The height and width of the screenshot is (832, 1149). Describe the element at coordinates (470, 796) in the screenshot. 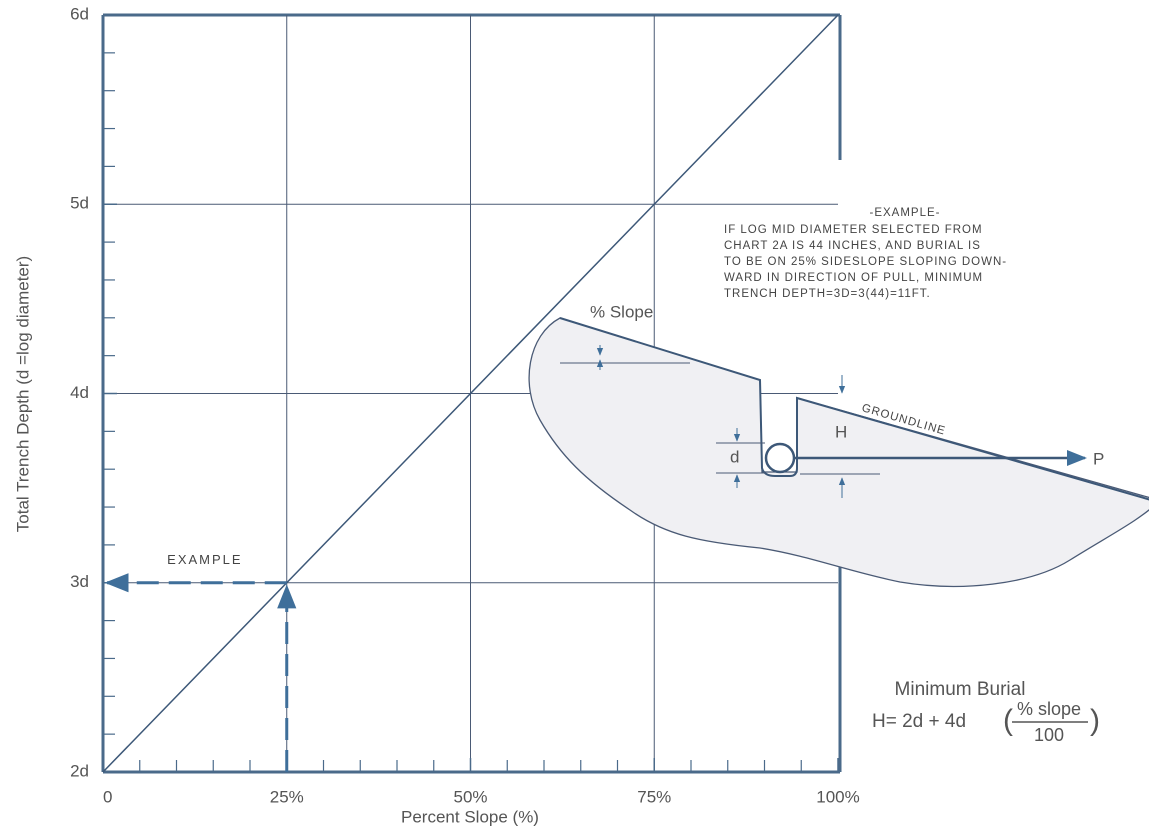

I see `x-tick-label: 50%` at that location.